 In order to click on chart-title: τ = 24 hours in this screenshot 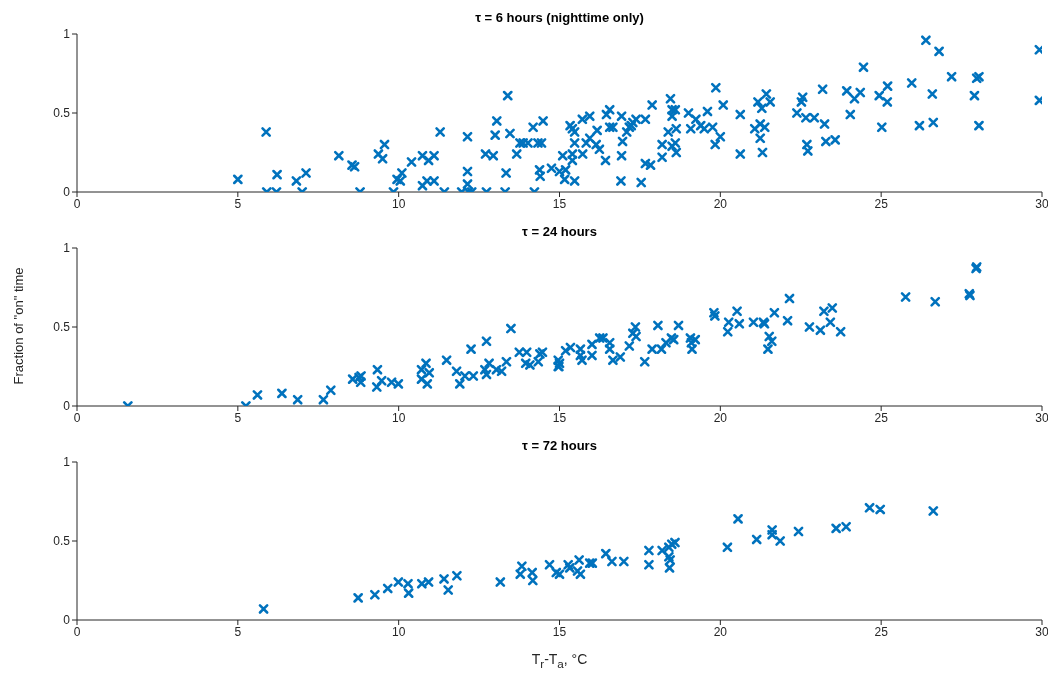, I will do `click(559, 232)`.